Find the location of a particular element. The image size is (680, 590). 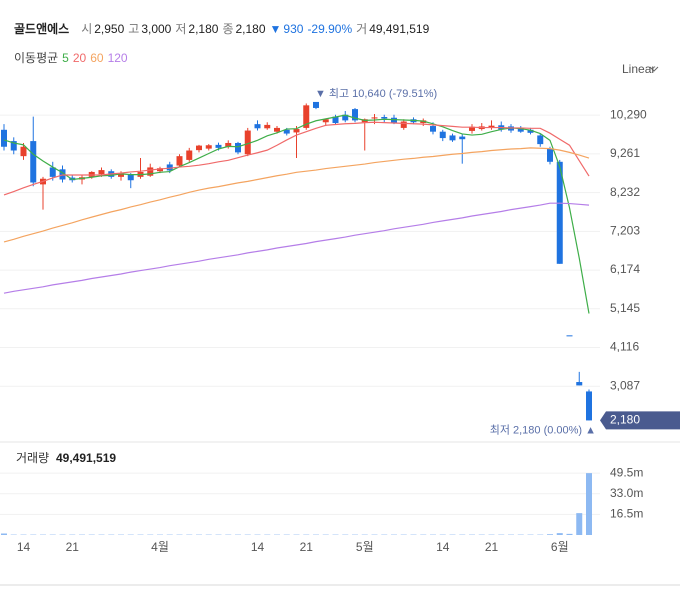

volume-tick-label: 16.5m is located at coordinates (626, 514).